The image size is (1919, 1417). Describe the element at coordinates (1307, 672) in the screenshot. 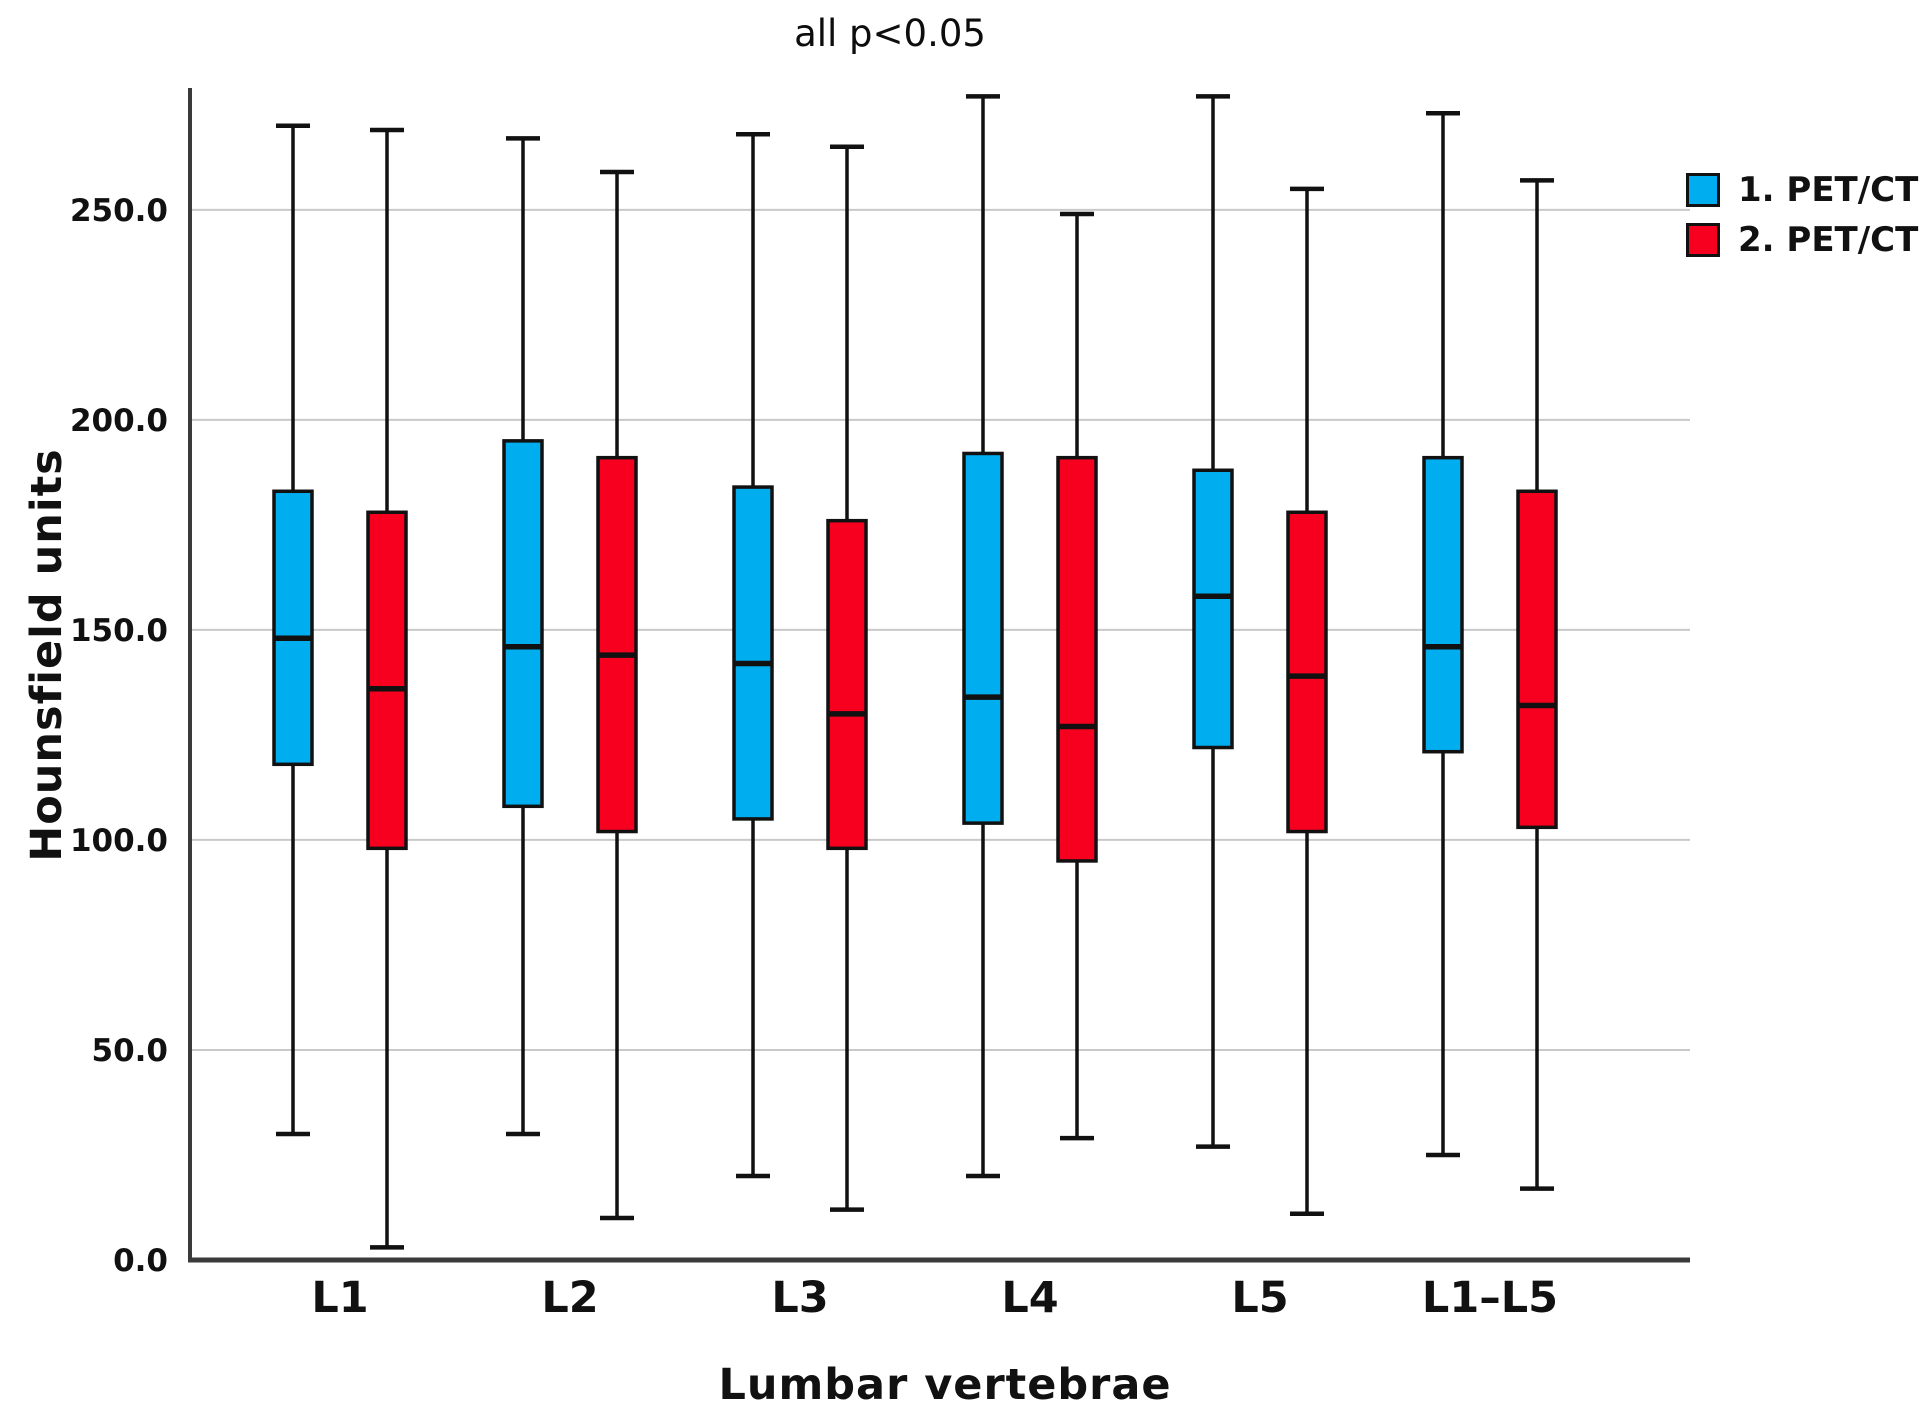

I see `box-L5-series2` at that location.